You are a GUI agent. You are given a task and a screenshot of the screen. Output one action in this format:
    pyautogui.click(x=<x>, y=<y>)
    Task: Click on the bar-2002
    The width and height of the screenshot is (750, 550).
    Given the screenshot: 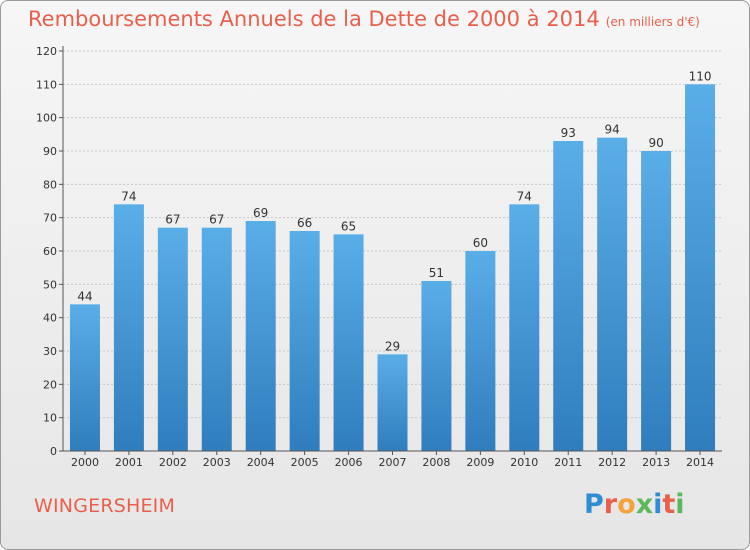 What is the action you would take?
    pyautogui.click(x=172, y=339)
    